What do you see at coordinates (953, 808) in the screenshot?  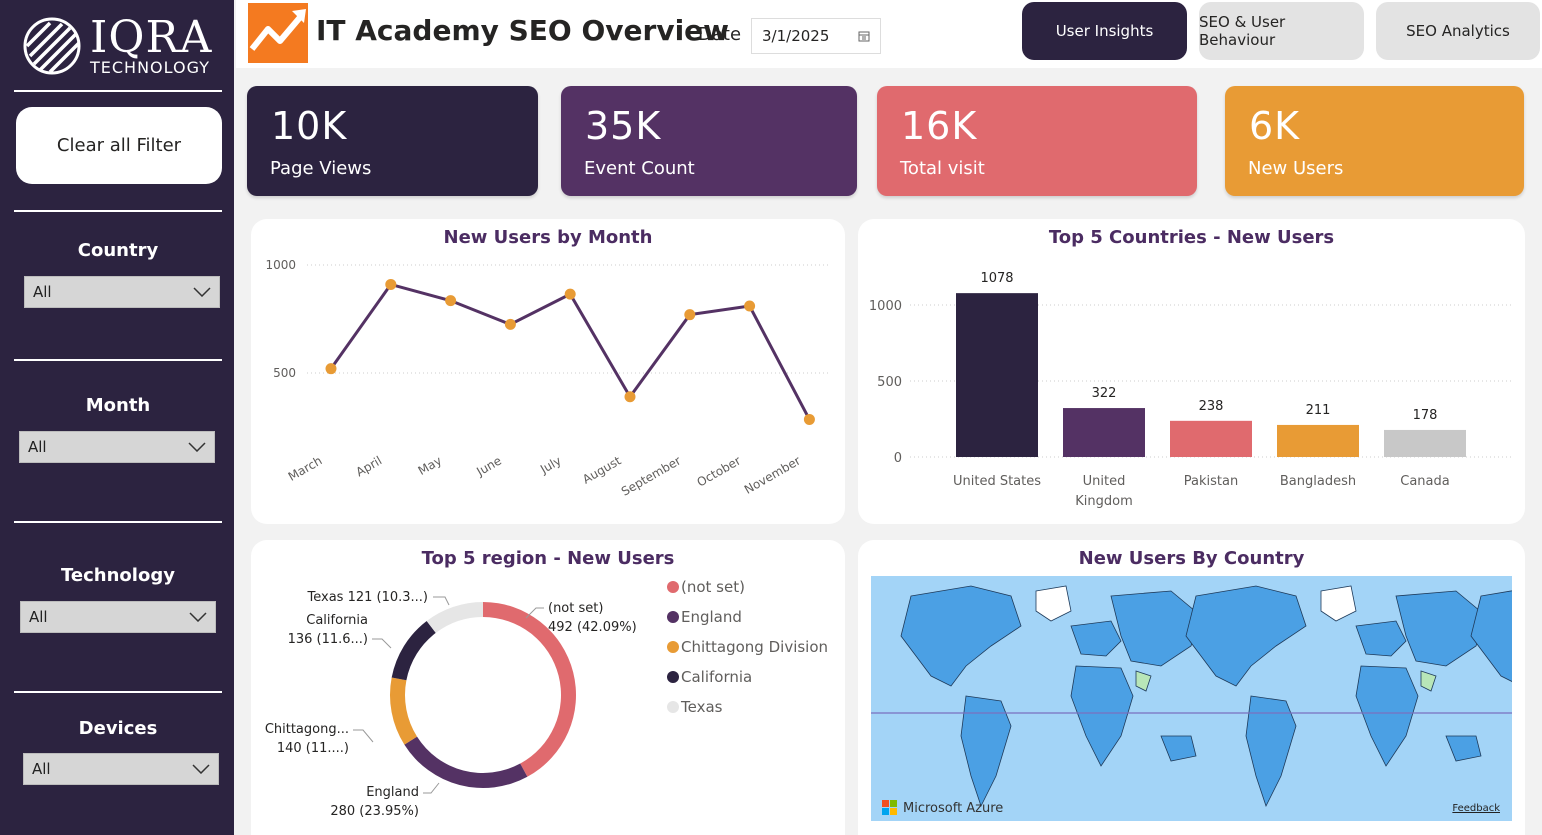 I see `azure-label: Microsoft Azure` at bounding box center [953, 808].